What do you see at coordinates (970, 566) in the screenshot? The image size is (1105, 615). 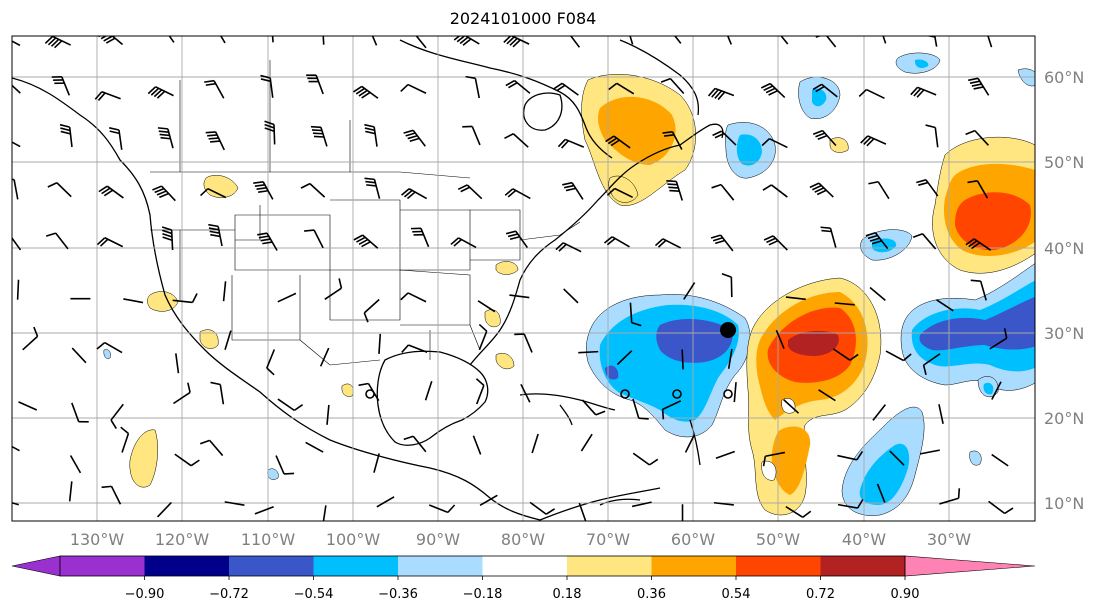 I see `colorbar-extend-max` at bounding box center [970, 566].